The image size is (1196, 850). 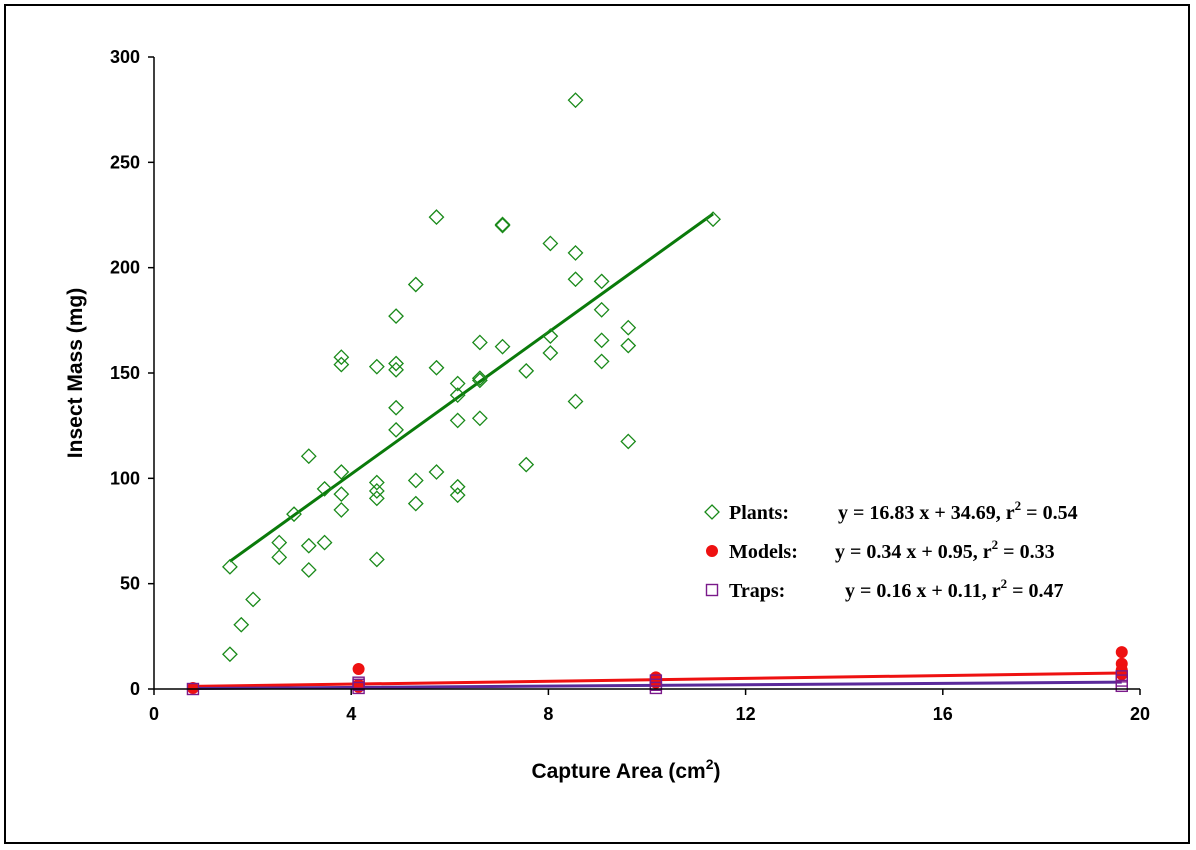 I want to click on legend-label: Plants:, so click(x=759, y=513).